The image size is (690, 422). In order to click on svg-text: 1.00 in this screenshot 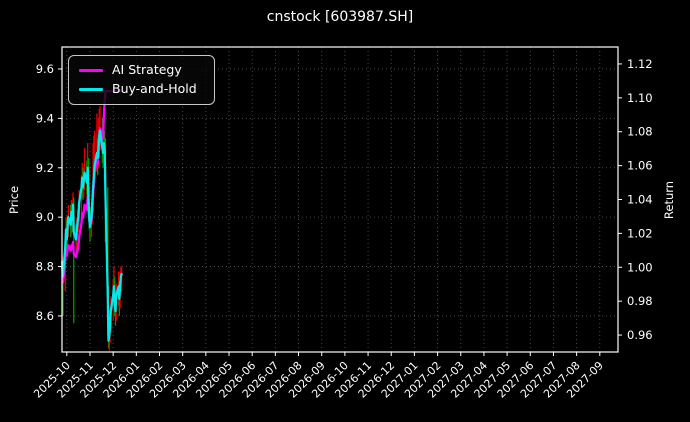, I will do `click(640, 267)`.